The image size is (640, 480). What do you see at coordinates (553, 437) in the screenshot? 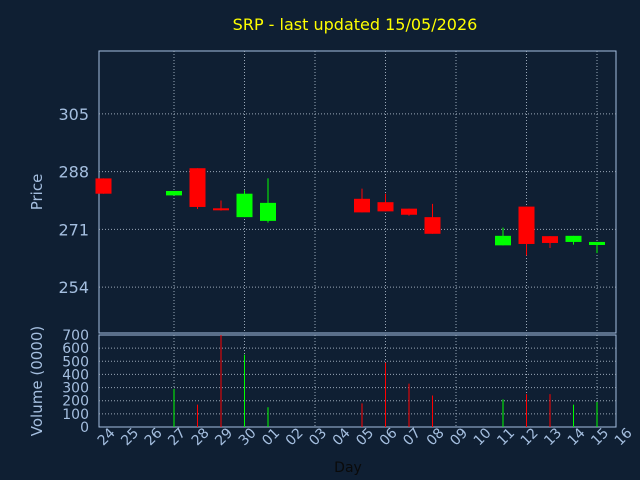
I see `x-tick-label: 13` at bounding box center [553, 437].